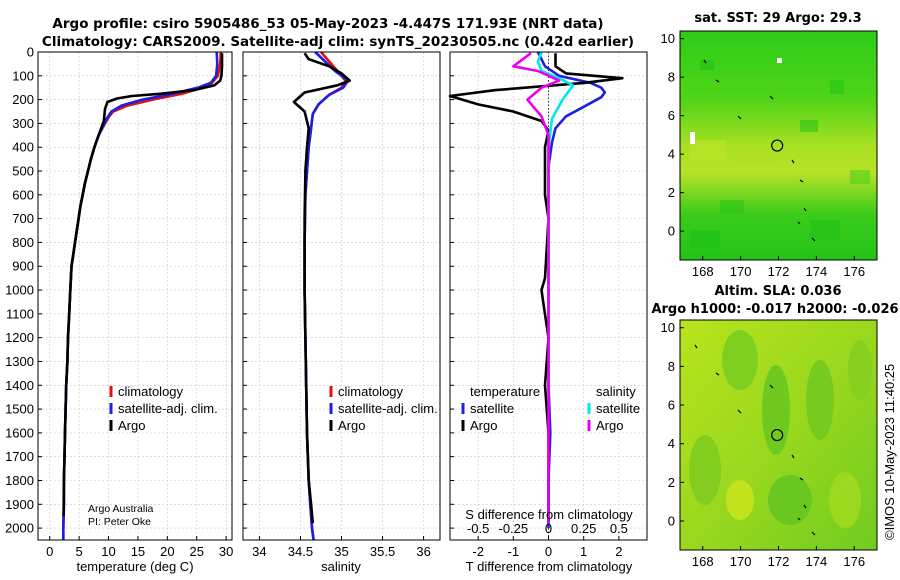  What do you see at coordinates (23, 171) in the screenshot?
I see `y-tick-label: 500` at bounding box center [23, 171].